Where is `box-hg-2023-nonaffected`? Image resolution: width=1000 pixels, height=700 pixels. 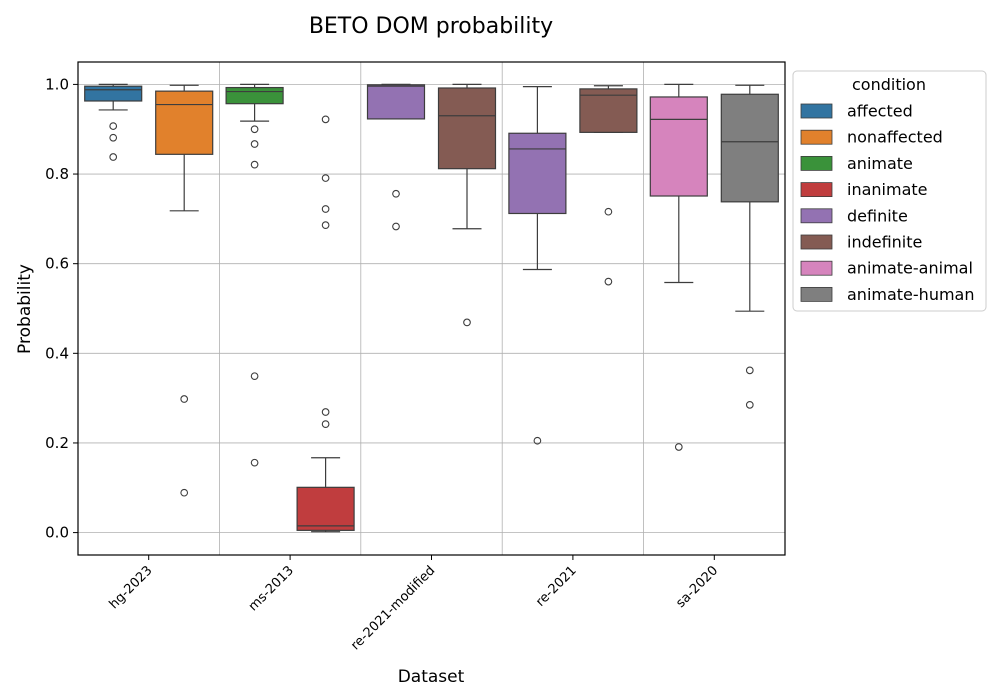
box-hg-2023-nonaffected is located at coordinates (184, 290).